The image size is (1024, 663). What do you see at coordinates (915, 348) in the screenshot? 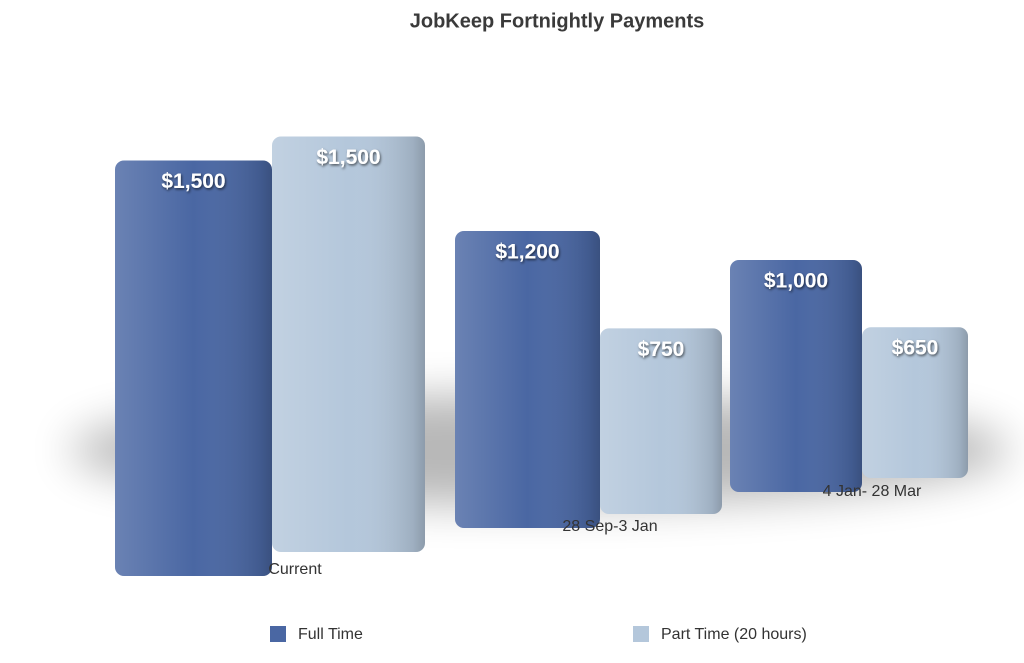
I see `value-label: $650` at bounding box center [915, 348].